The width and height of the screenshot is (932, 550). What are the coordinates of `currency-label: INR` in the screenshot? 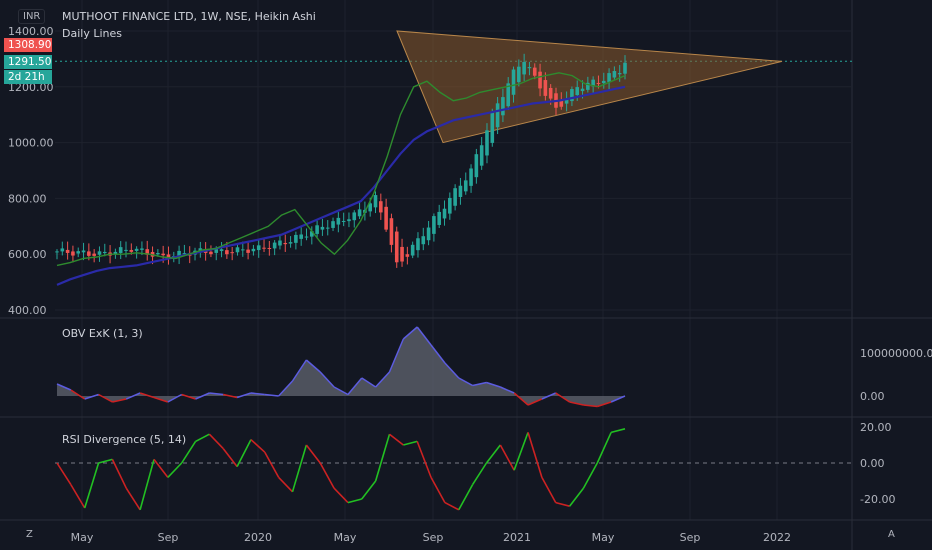 It's located at (32, 16).